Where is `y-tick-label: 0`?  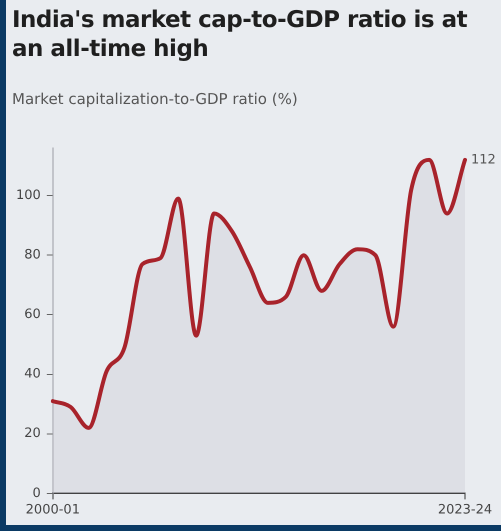
y-tick-label: 0 is located at coordinates (36, 493).